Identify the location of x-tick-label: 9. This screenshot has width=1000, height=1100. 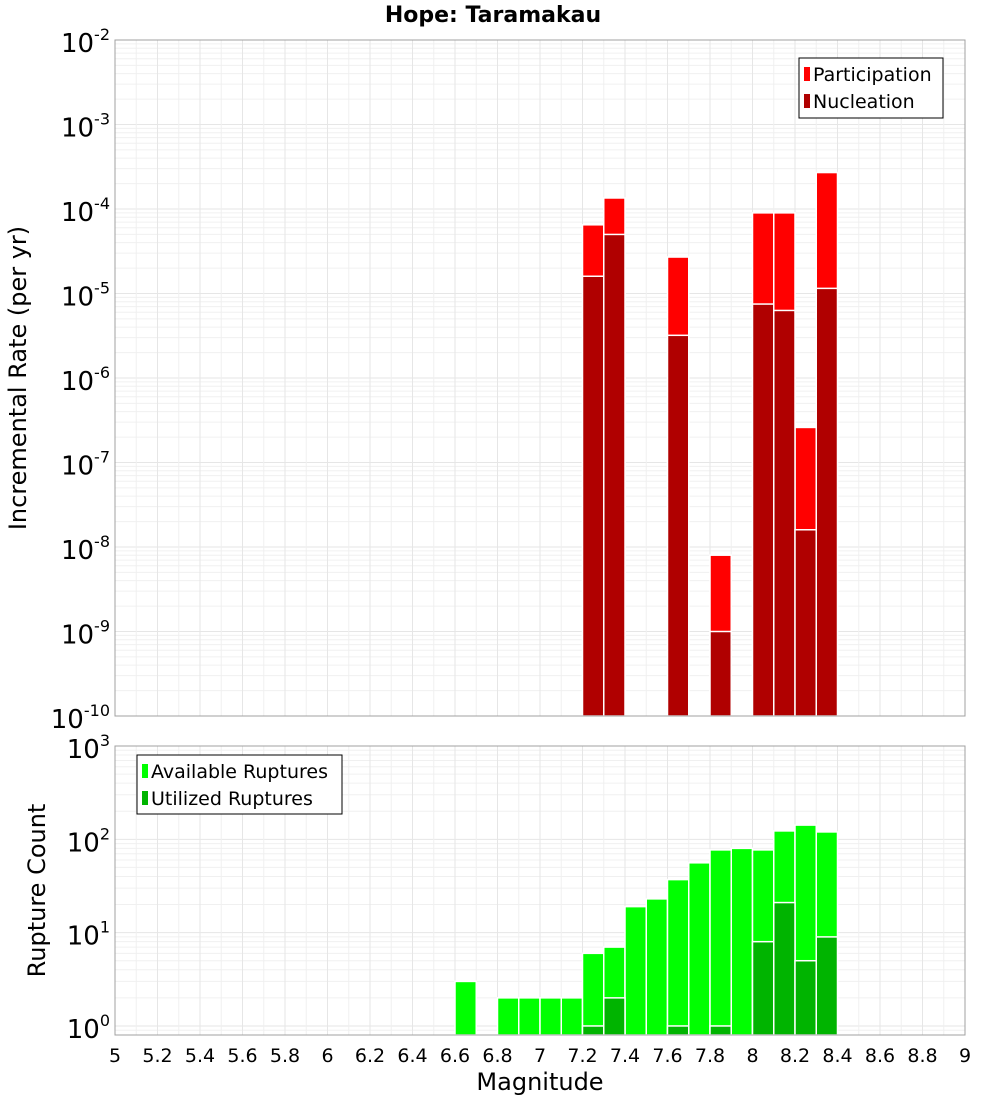
(965, 1056).